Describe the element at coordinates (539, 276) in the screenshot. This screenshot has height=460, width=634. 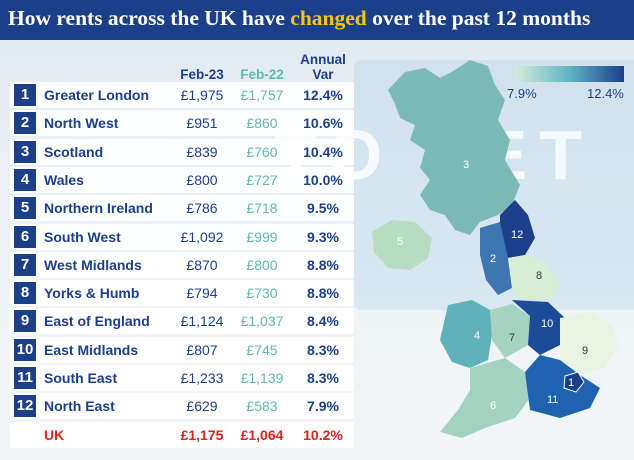
I see `map-label-8: 8` at that location.